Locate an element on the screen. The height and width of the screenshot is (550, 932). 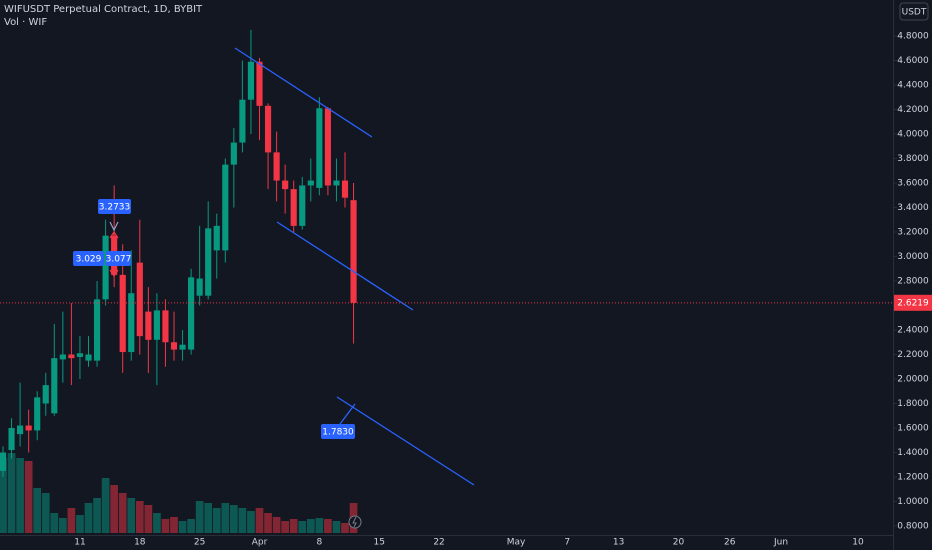
events-icon-bolt is located at coordinates (354, 522).